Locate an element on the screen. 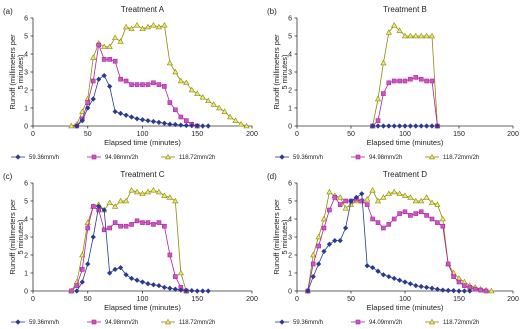  x-tick-label: 0 is located at coordinates (33, 134).